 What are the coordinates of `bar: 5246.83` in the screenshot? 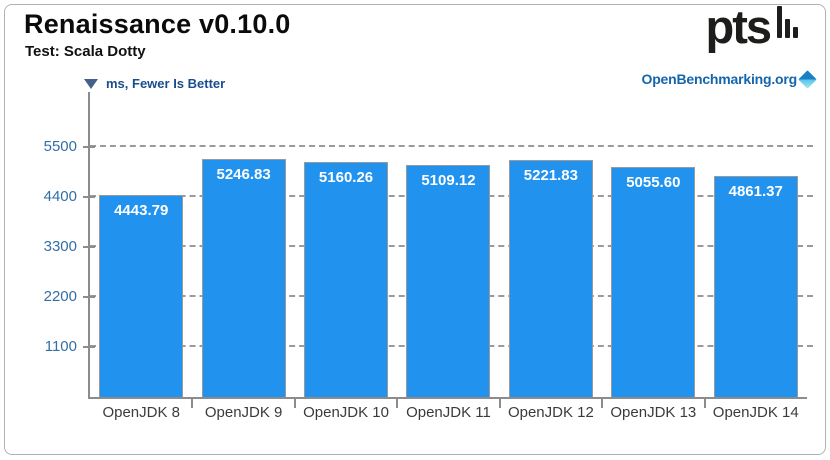 It's located at (243, 278).